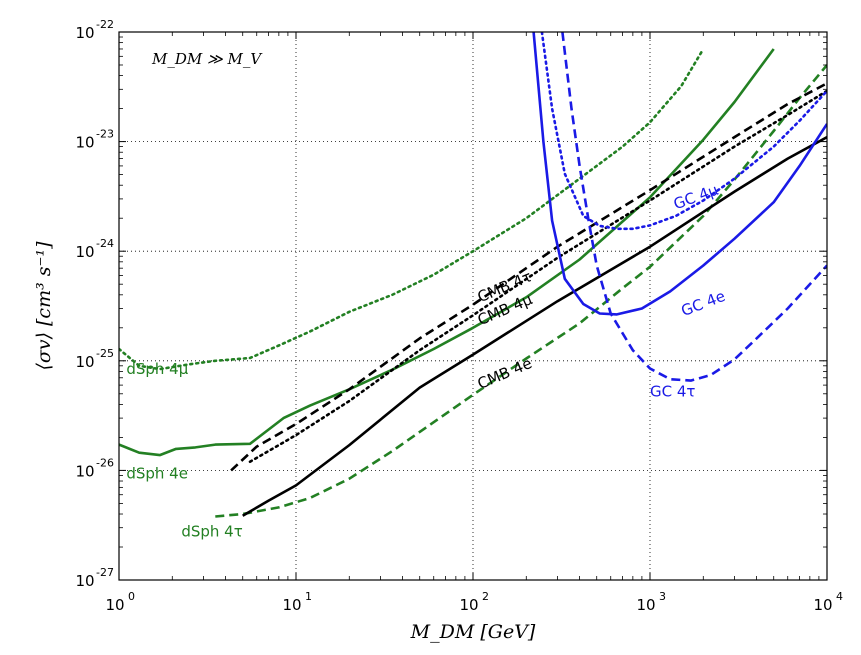 The width and height of the screenshot is (861, 655). What do you see at coordinates (473, 632) in the screenshot?
I see `x-axis-label: M_DM [GeV]` at bounding box center [473, 632].